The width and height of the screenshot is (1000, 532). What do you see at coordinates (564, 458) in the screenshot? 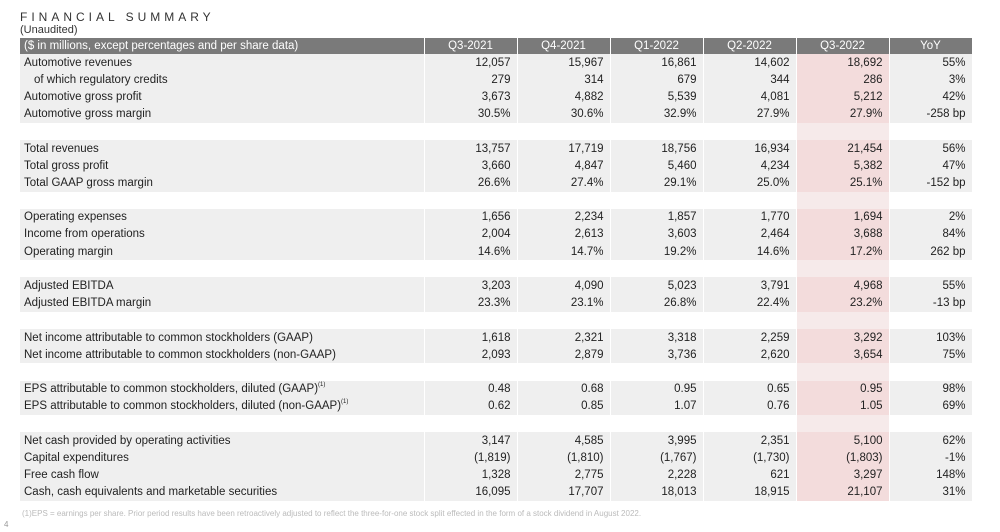
I see `value-cell: (1,810)` at bounding box center [564, 458].